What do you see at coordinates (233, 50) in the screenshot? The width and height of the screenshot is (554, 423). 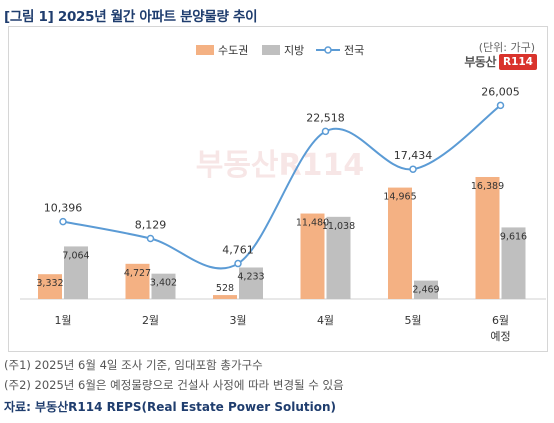 I see `legend-label-metro: 수도권` at bounding box center [233, 50].